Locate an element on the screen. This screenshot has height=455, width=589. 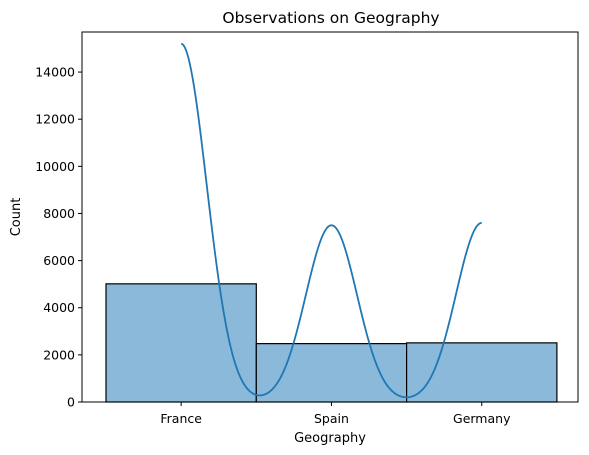
y-tick-label: 2000 is located at coordinates (59, 354).